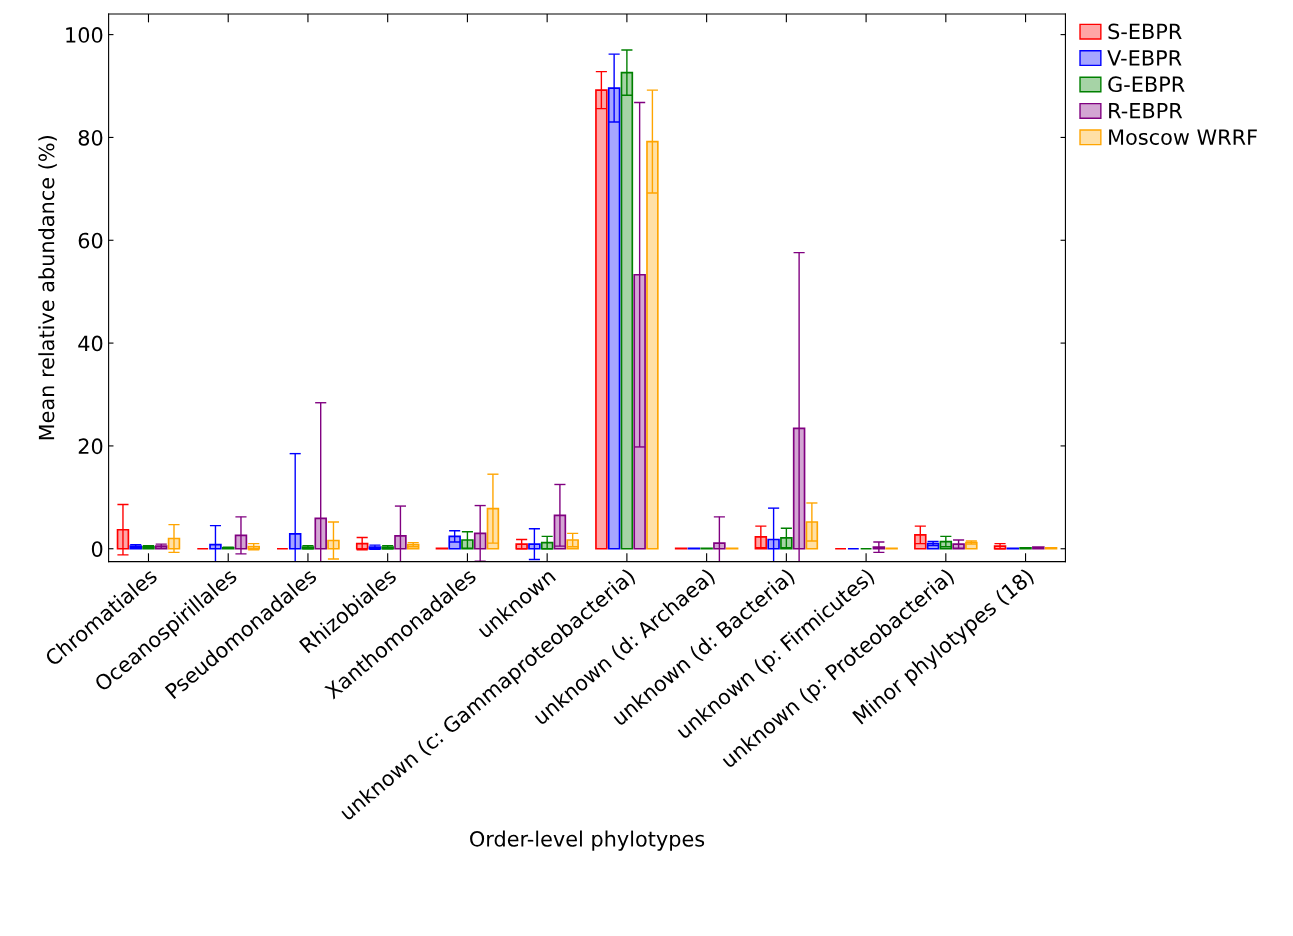  What do you see at coordinates (90, 137) in the screenshot?
I see `y-tick-label: 80` at bounding box center [90, 137].